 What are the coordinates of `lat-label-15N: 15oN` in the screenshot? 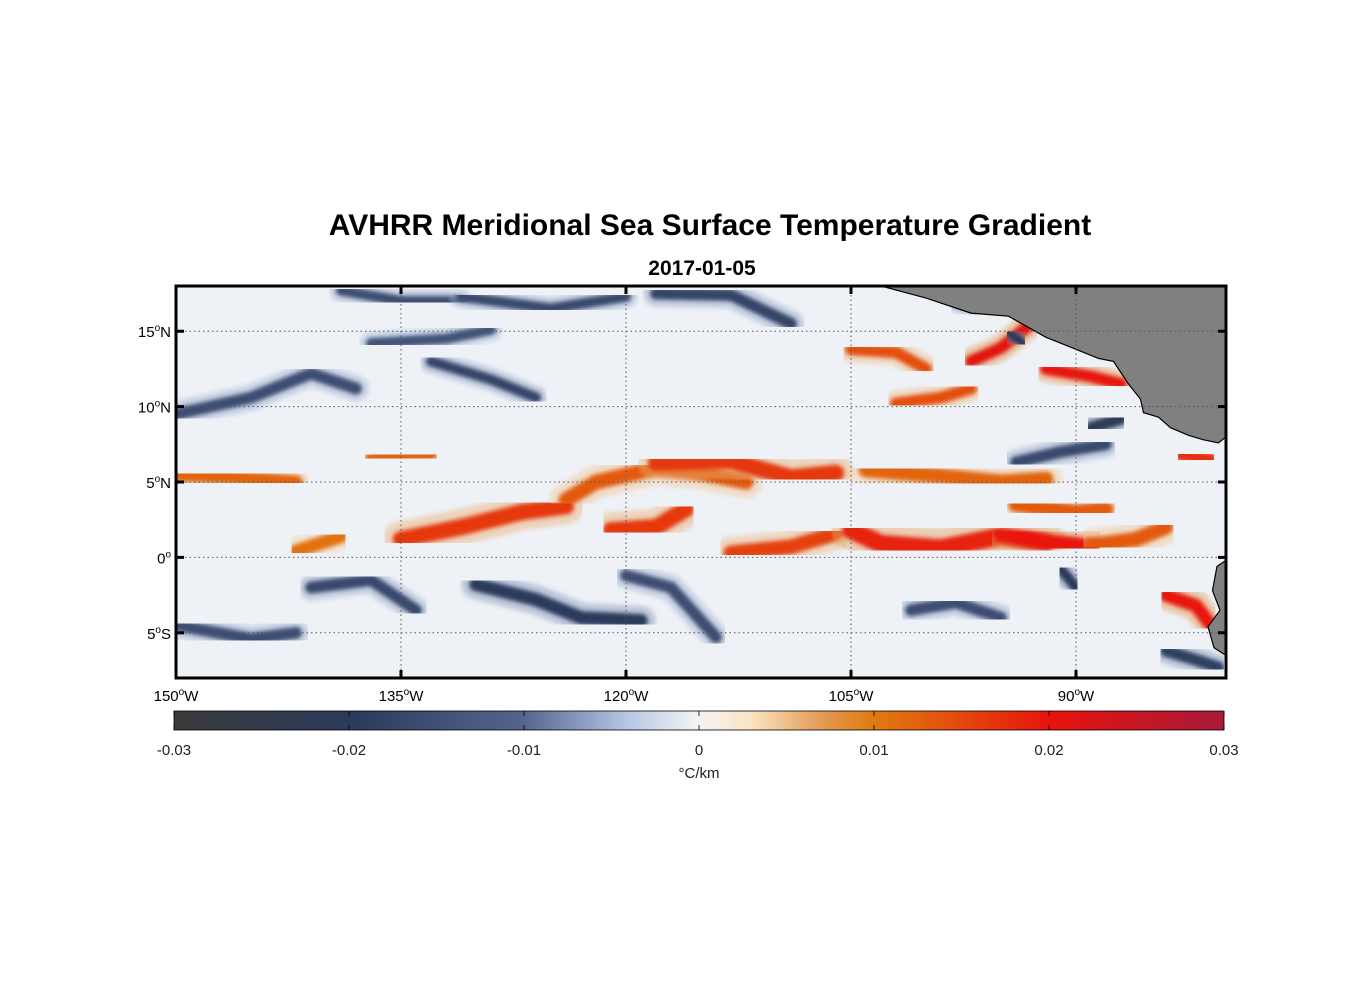 It's located at (154, 332).